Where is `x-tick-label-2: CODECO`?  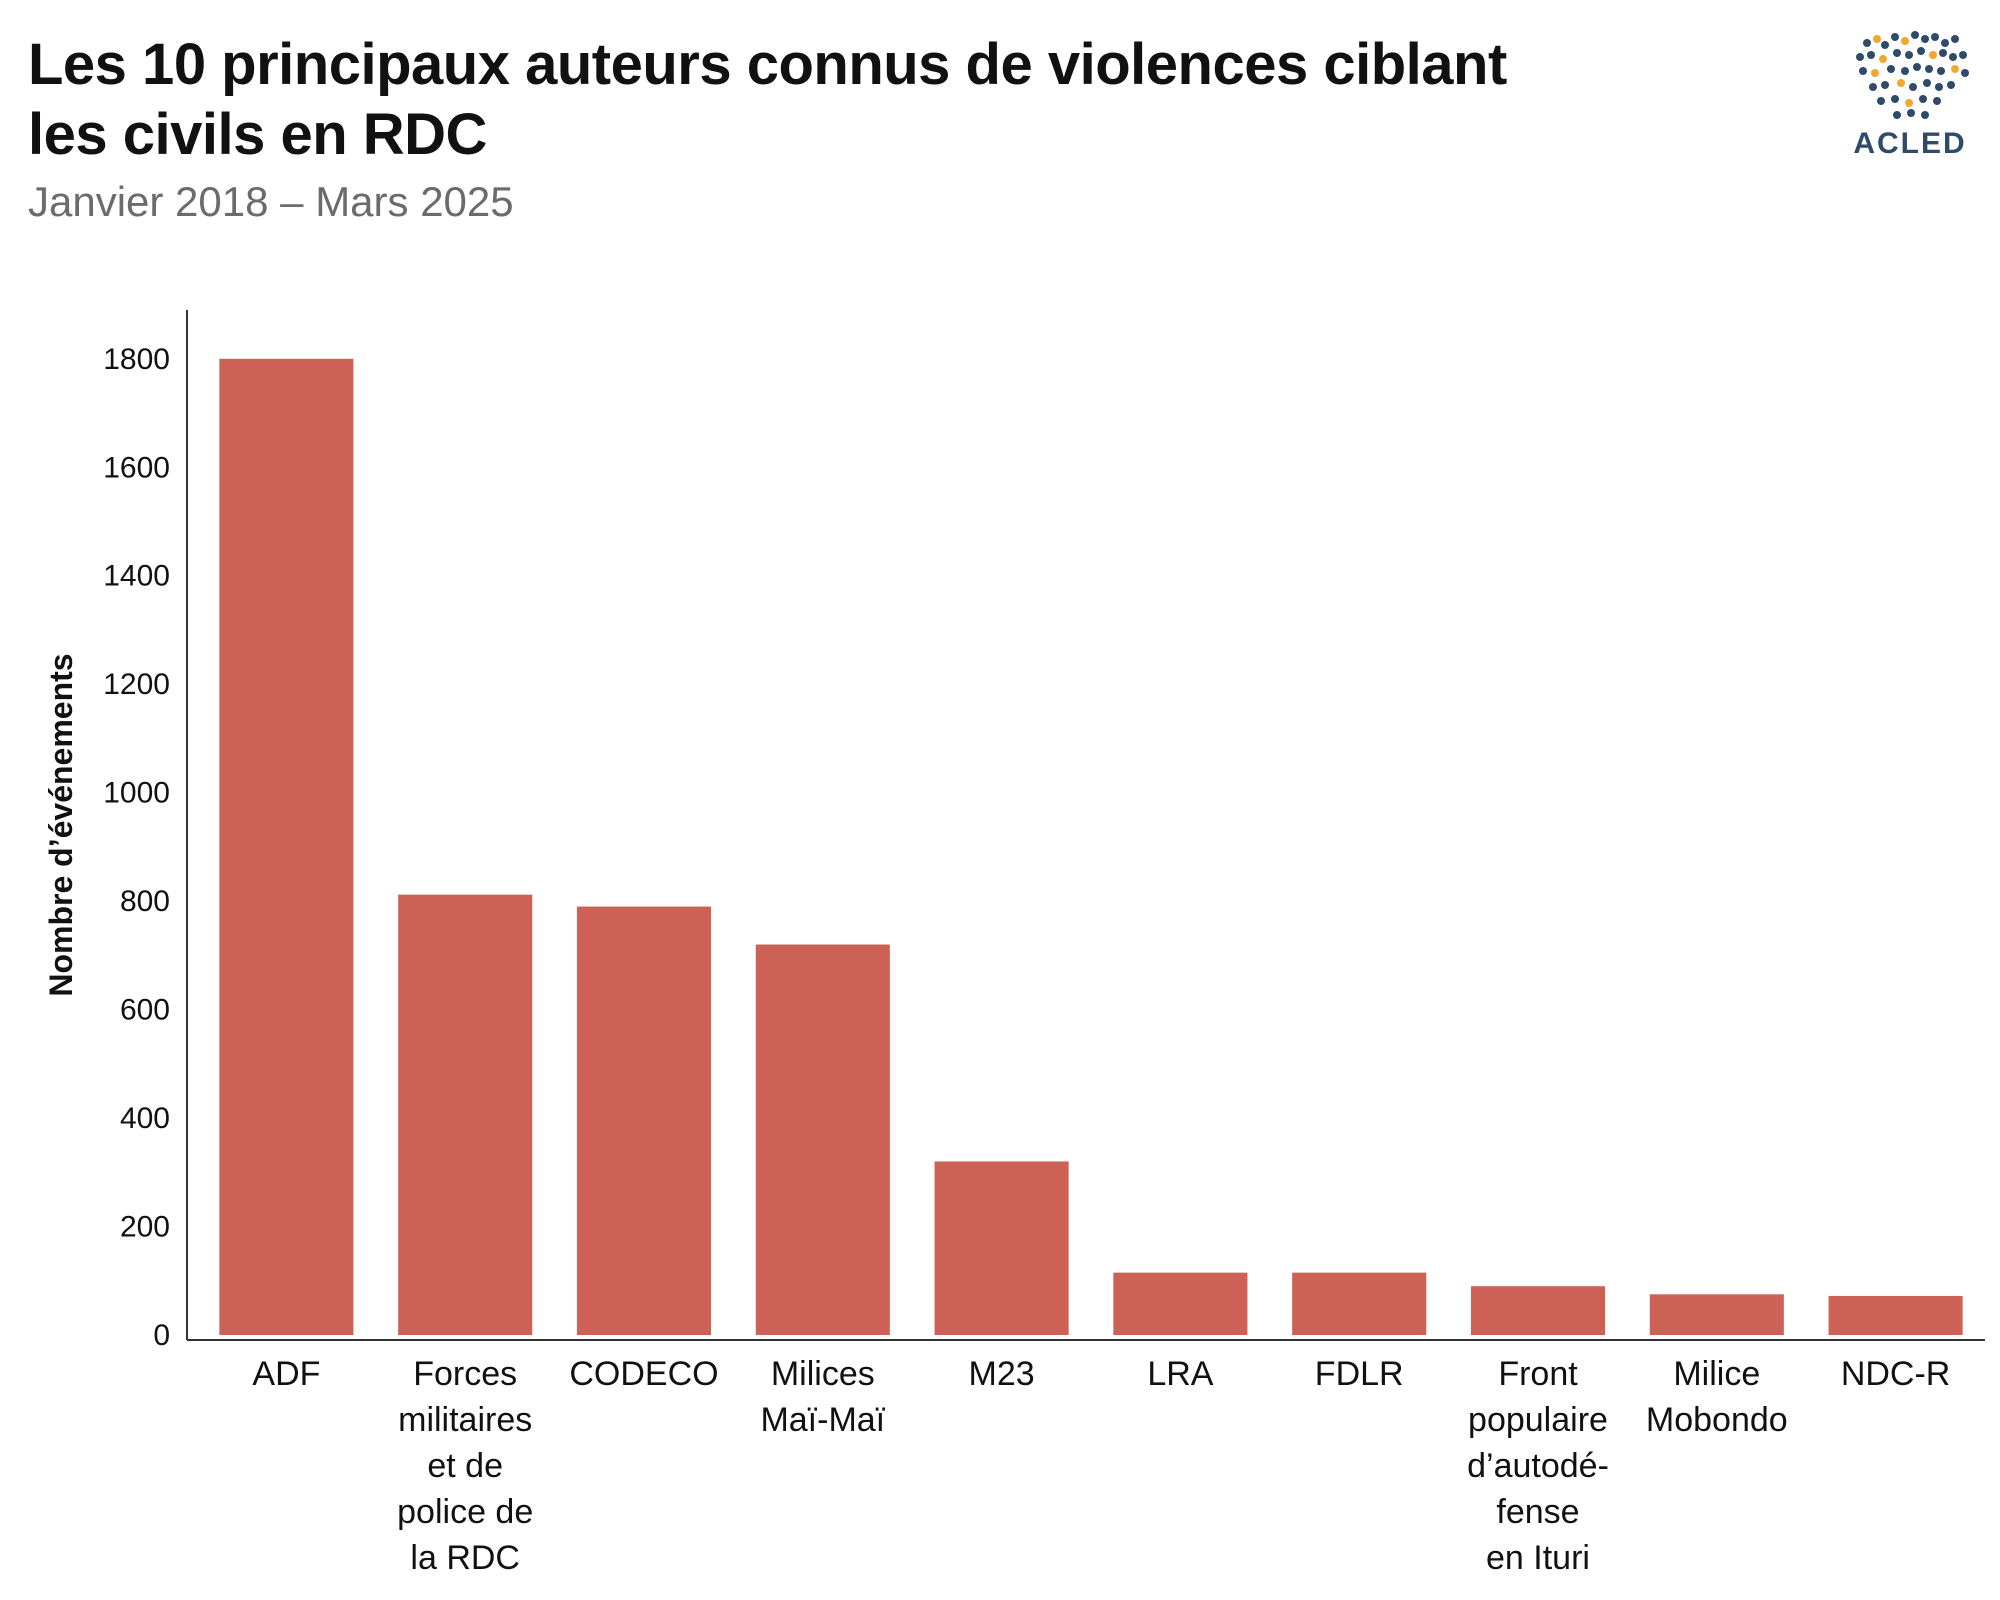
x-tick-label-2: CODECO is located at coordinates (643, 1374).